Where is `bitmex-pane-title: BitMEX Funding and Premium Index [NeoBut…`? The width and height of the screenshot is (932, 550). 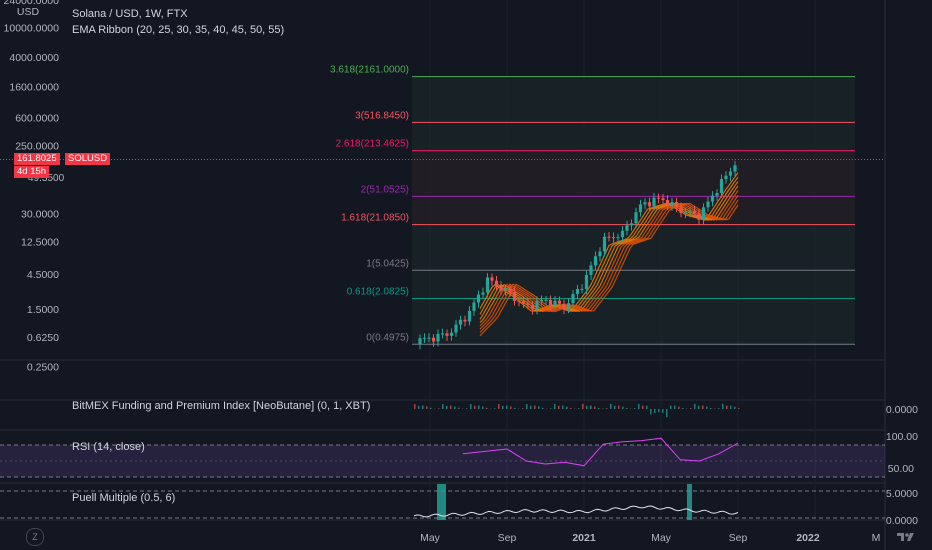 bitmex-pane-title: BitMEX Funding and Premium Index [NeoBut… is located at coordinates (221, 406).